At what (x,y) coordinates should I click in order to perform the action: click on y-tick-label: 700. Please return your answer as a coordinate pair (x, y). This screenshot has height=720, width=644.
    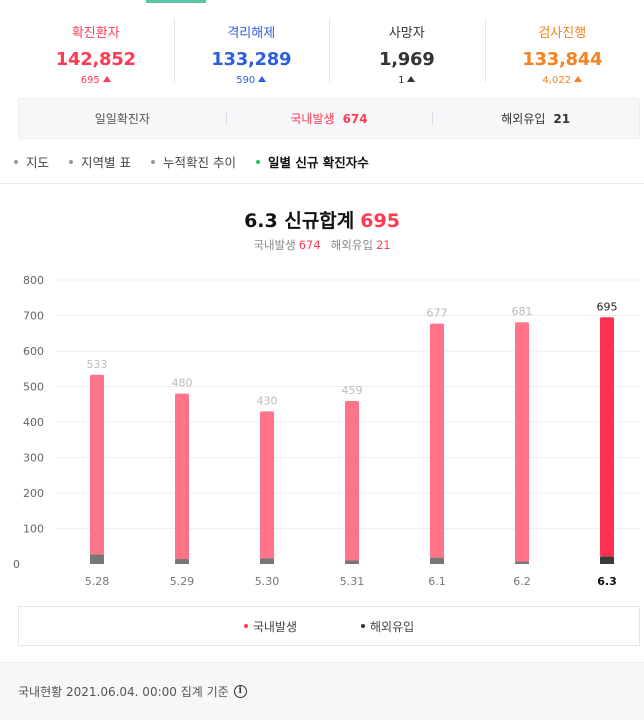
    Looking at the image, I should click on (33, 316).